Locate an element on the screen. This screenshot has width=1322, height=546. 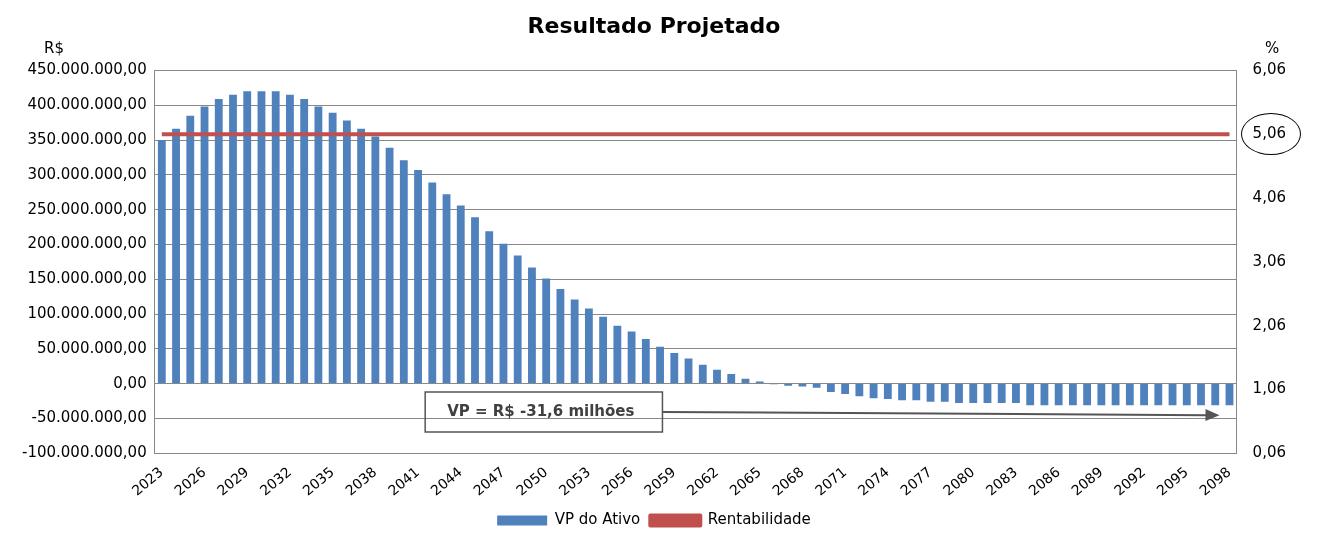
y-tick-label: 400.000.000,00 is located at coordinates (87, 104).